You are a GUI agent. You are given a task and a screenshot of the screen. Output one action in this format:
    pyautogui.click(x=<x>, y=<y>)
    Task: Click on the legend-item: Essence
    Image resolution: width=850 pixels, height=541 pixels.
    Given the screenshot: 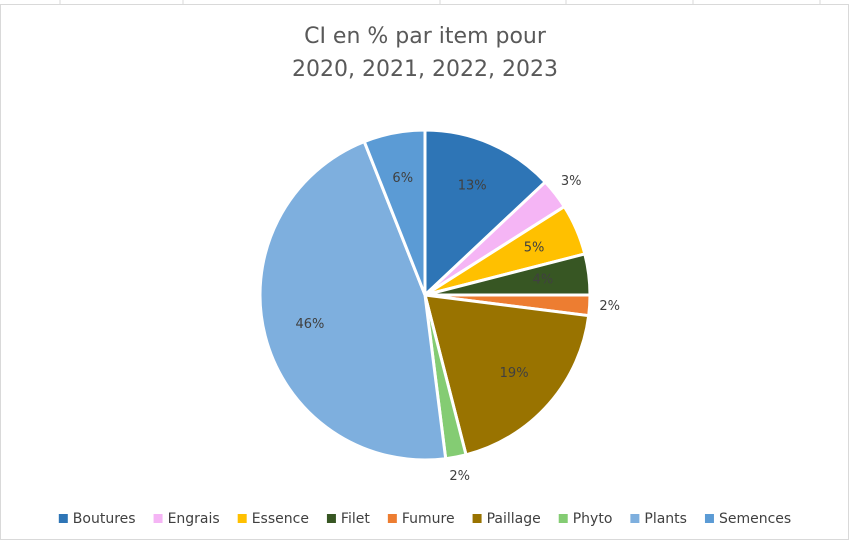 What is the action you would take?
    pyautogui.click(x=273, y=519)
    